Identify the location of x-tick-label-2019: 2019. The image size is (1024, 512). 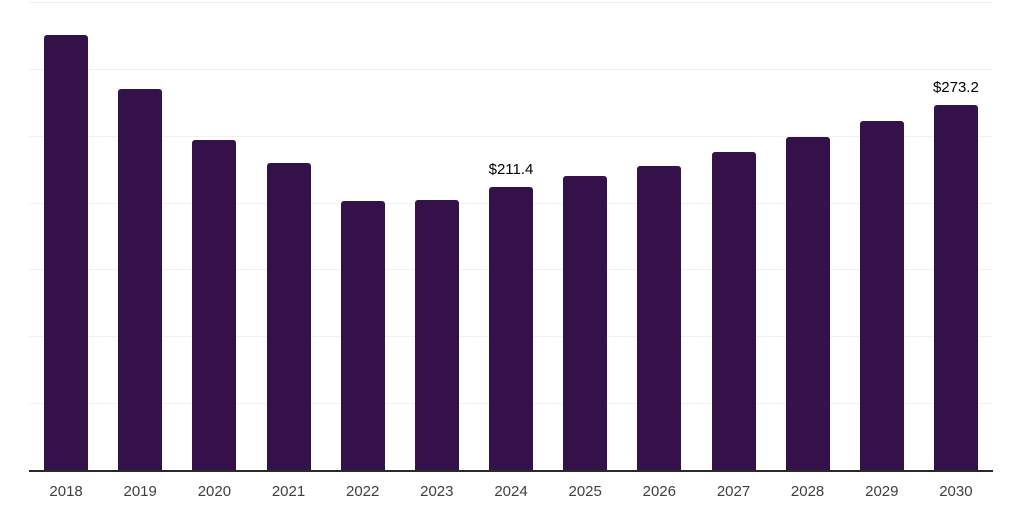
(140, 491).